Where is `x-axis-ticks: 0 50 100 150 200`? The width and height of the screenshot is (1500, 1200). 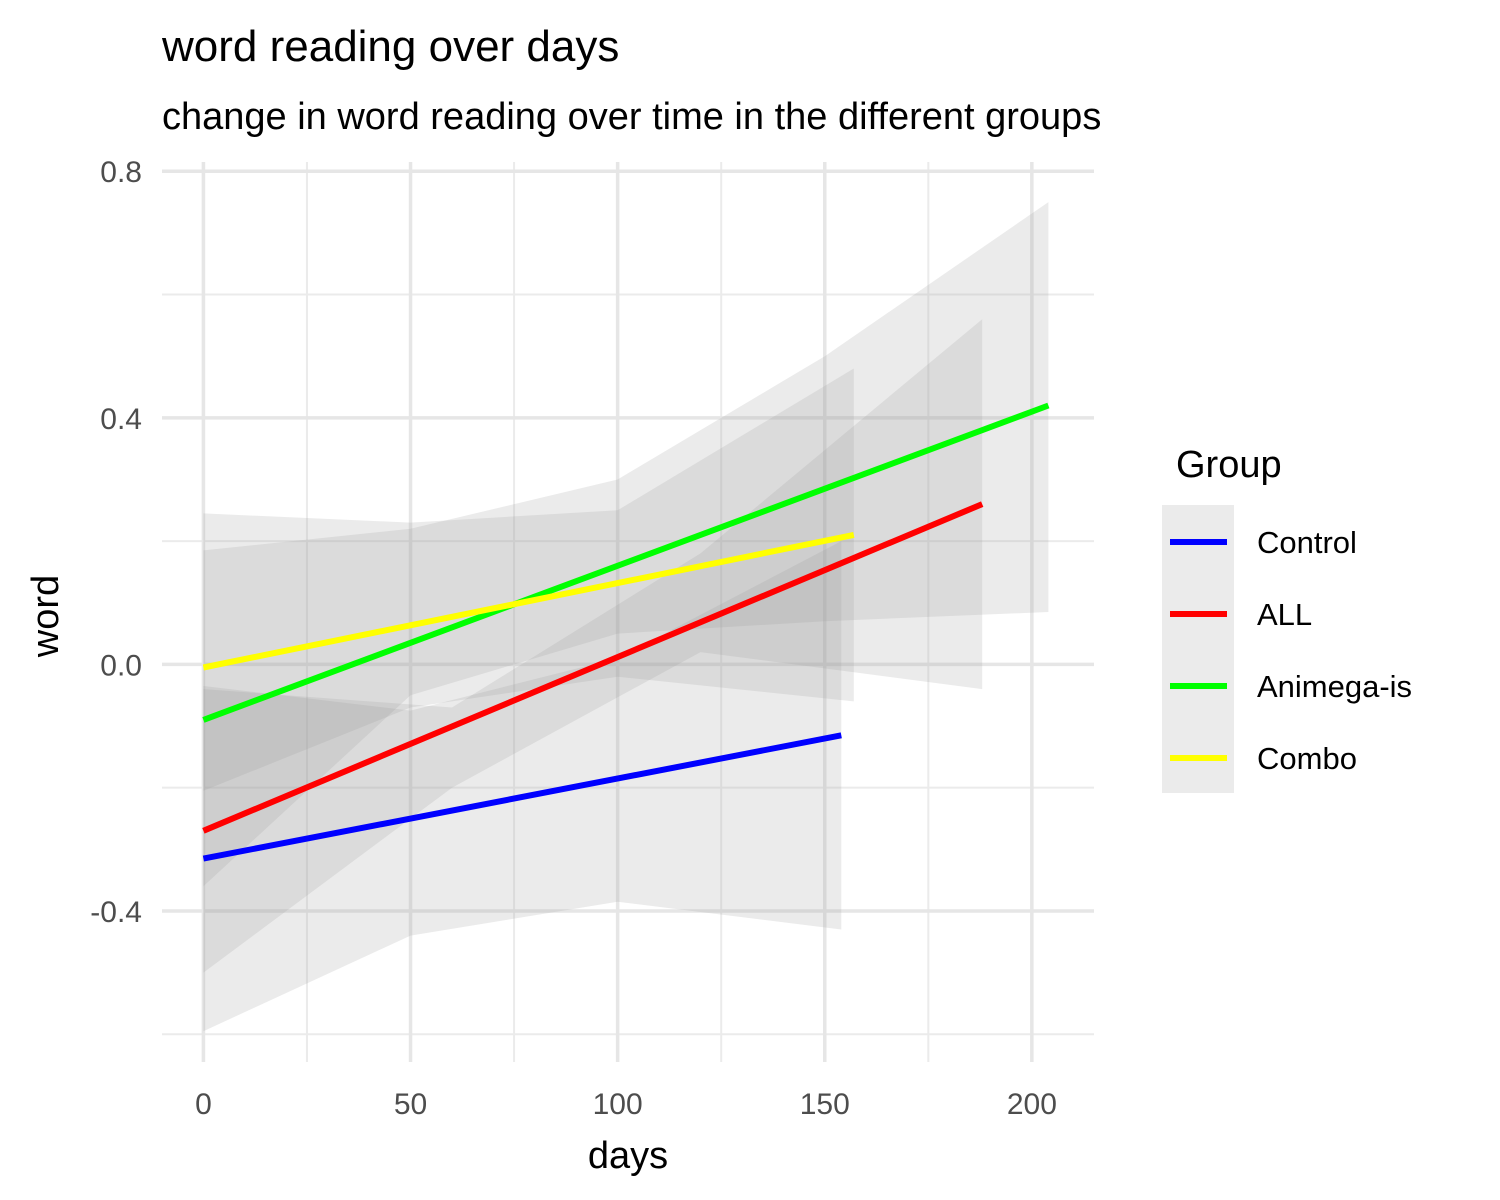 x-axis-ticks: 0 50 100 150 200 is located at coordinates (626, 1104).